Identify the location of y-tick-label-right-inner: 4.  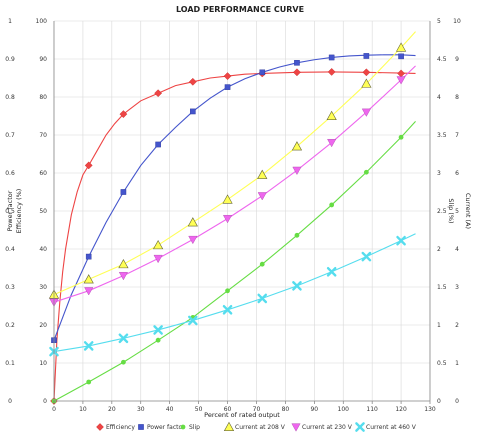
(439, 97).